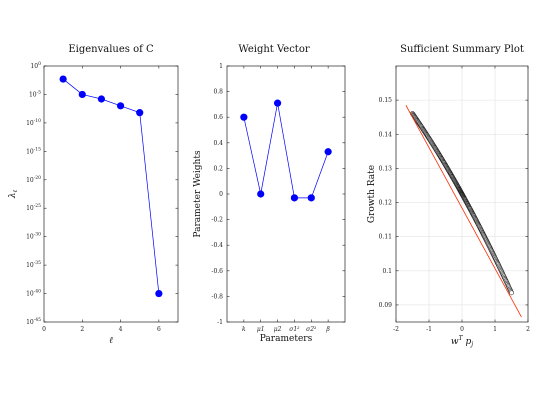 Image resolution: width=550 pixels, height=400 pixels. Describe the element at coordinates (35, 65) in the screenshot. I see `y-tick-label: 10⁰` at that location.